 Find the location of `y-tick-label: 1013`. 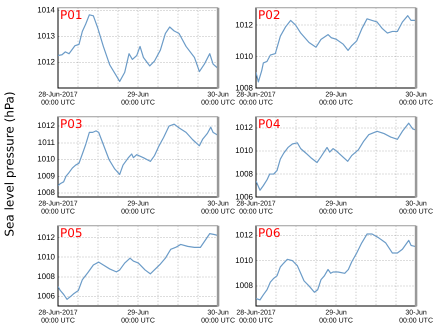

y-tick-label: 1013 is located at coordinates (46, 36).